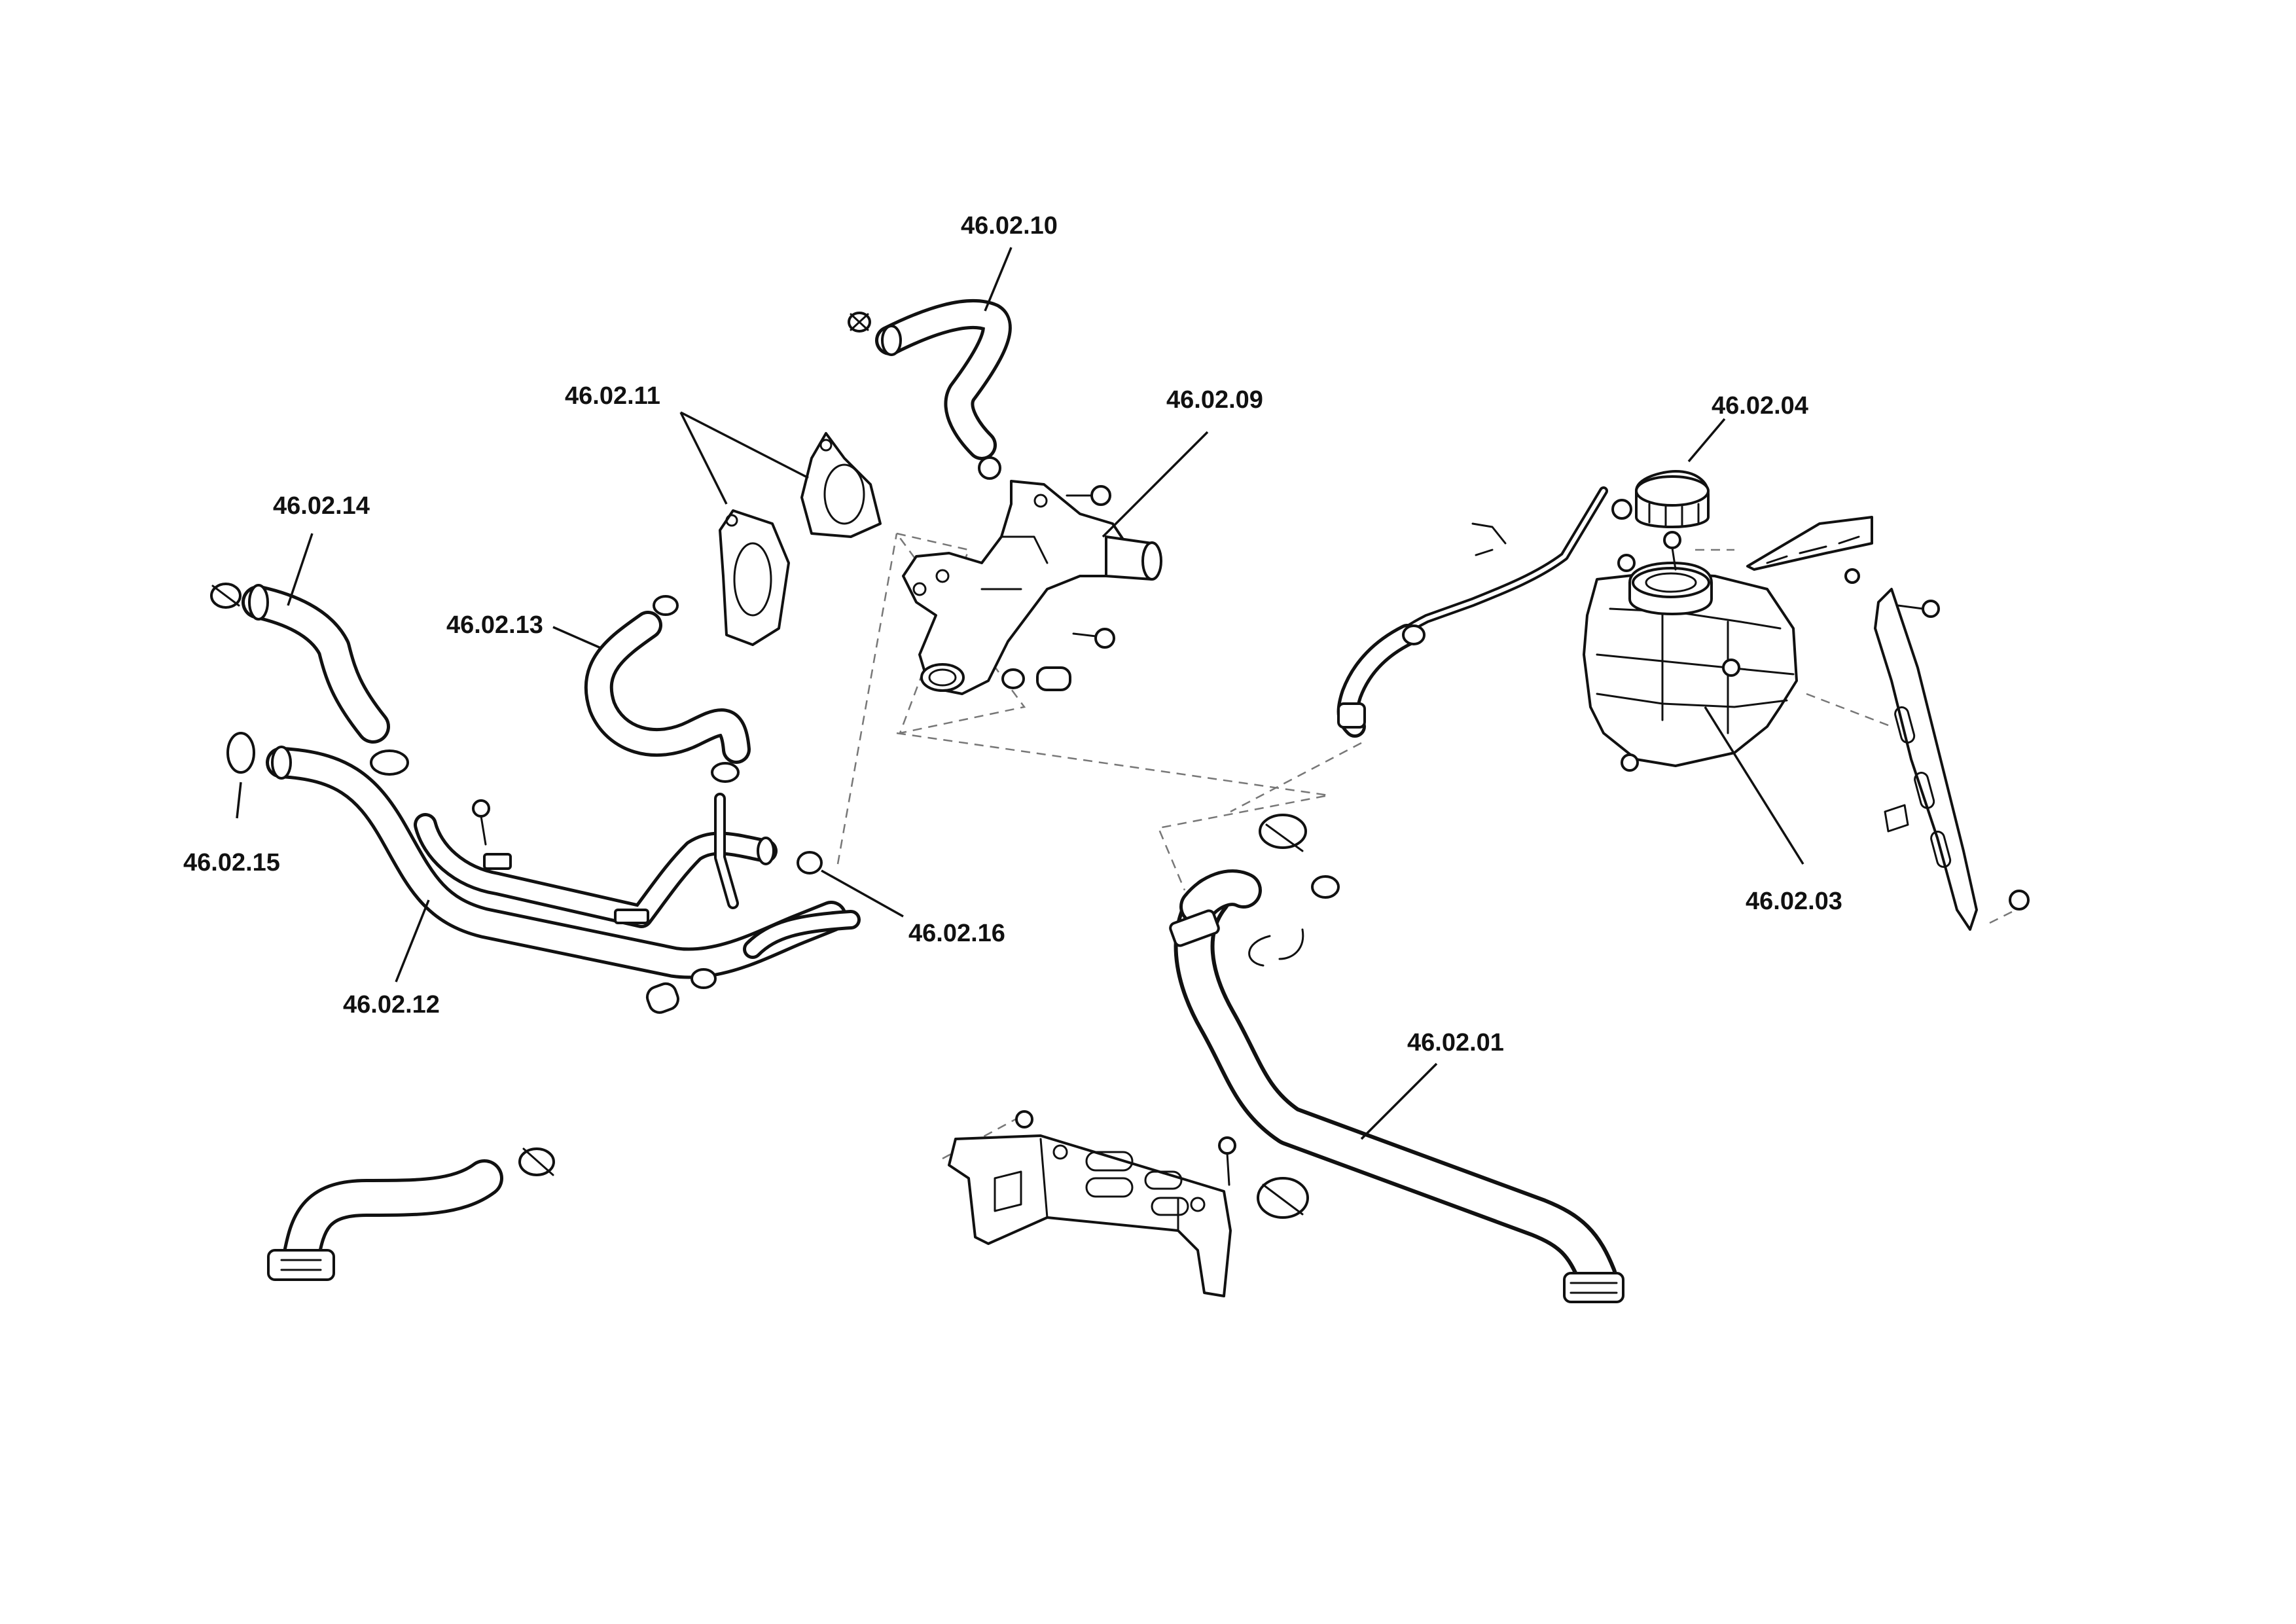 Image resolution: width=2296 pixels, height=1624 pixels. What do you see at coordinates (942, 678) in the screenshot?
I see `housing-inlet` at bounding box center [942, 678].